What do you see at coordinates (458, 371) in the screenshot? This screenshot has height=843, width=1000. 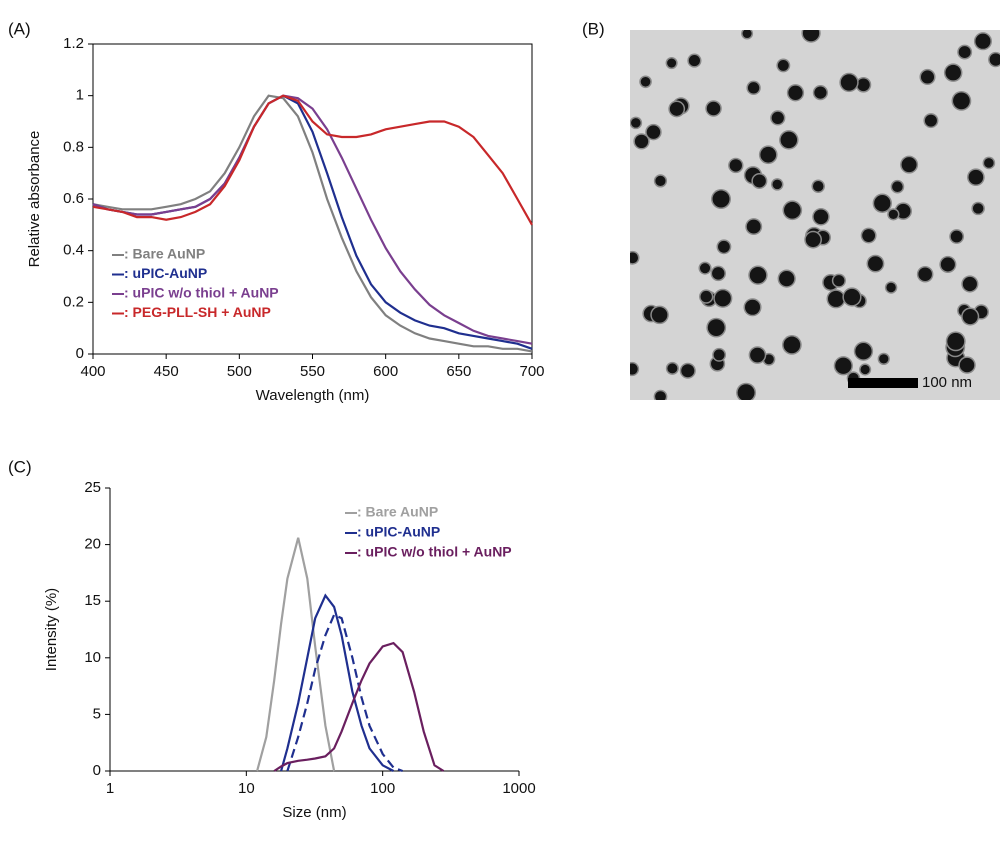 I see `x-tick-label: 650` at bounding box center [458, 371].